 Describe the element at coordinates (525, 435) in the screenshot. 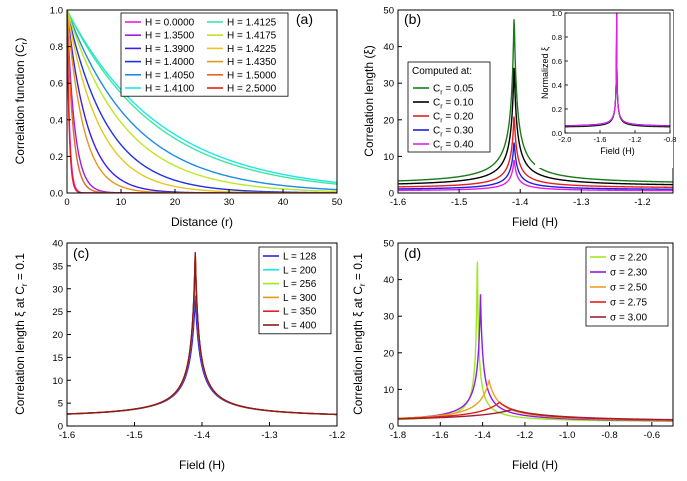

I see `panel-d-xtick-label: -1.2` at that location.